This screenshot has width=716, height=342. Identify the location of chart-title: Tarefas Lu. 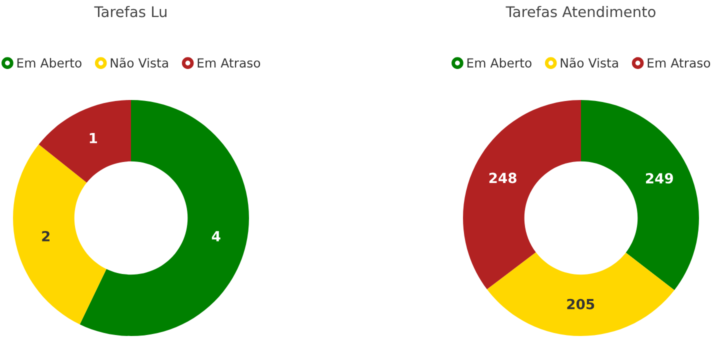
(130, 12).